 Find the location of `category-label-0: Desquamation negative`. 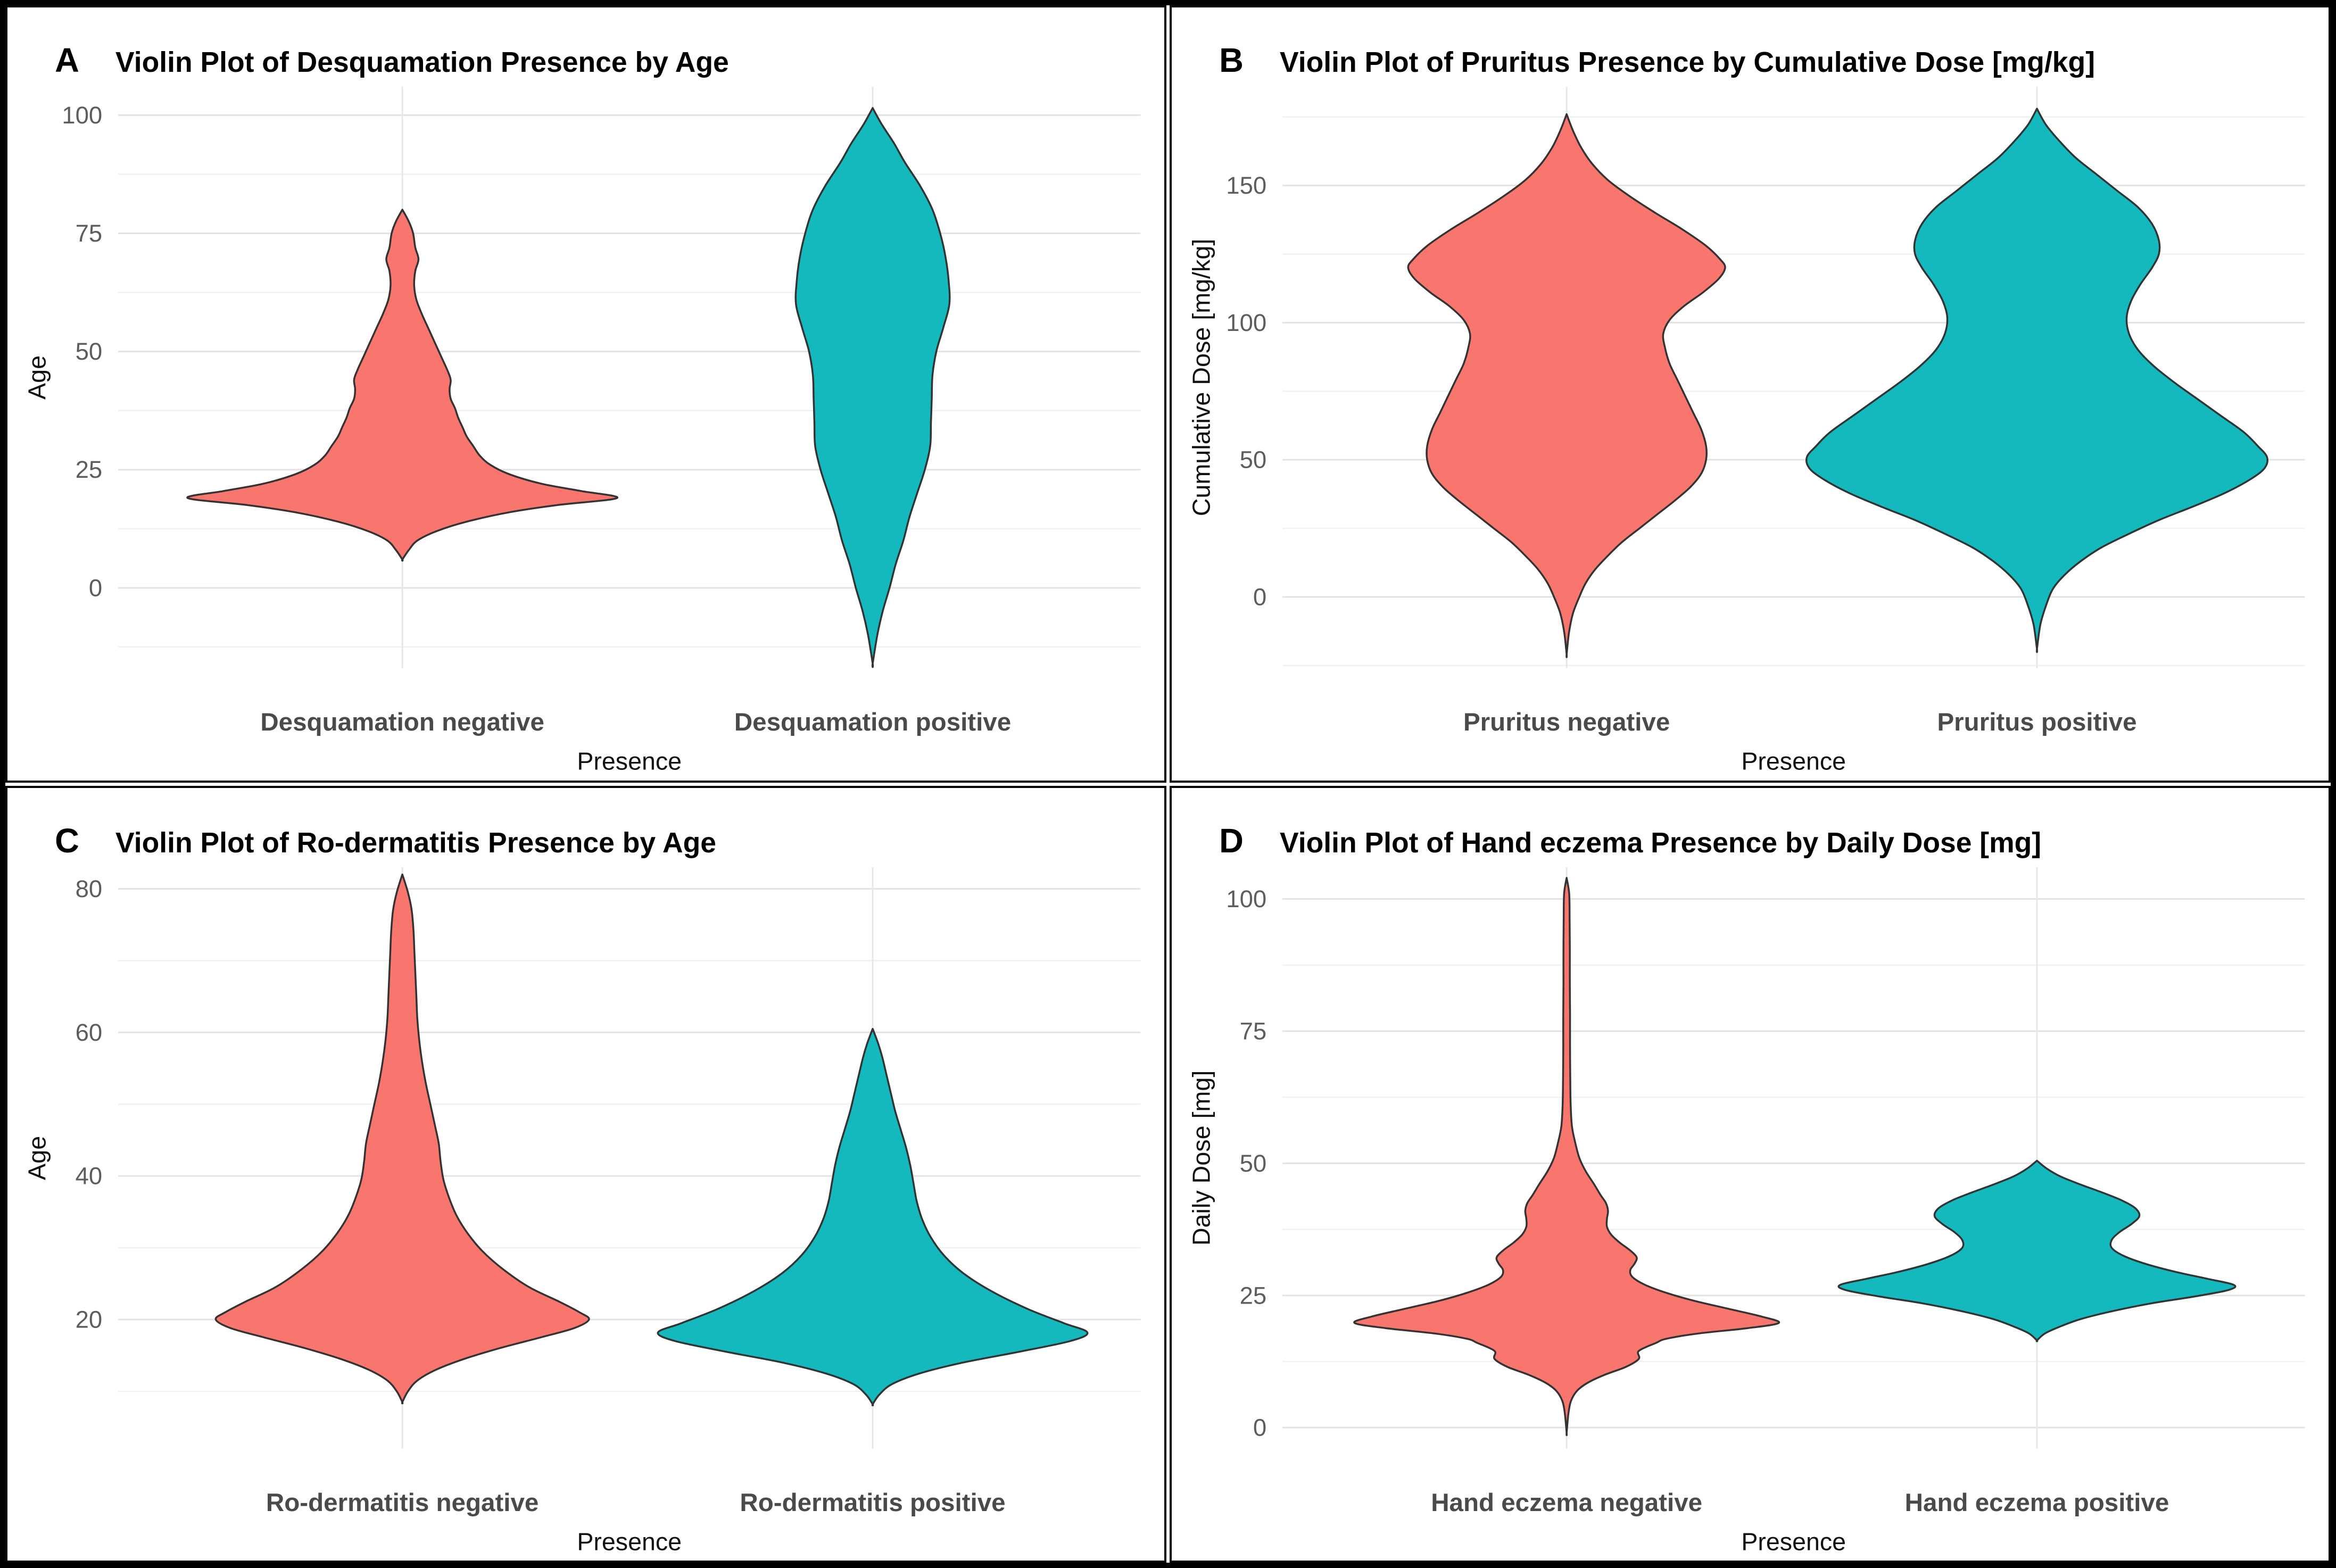

category-label-0: Desquamation negative is located at coordinates (402, 722).